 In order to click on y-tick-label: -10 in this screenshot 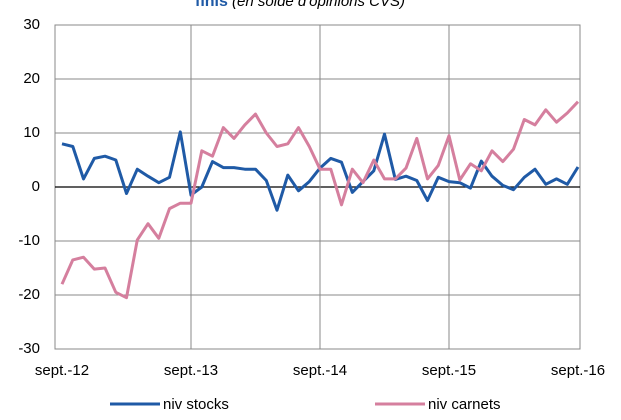, I will do `click(29, 240)`.